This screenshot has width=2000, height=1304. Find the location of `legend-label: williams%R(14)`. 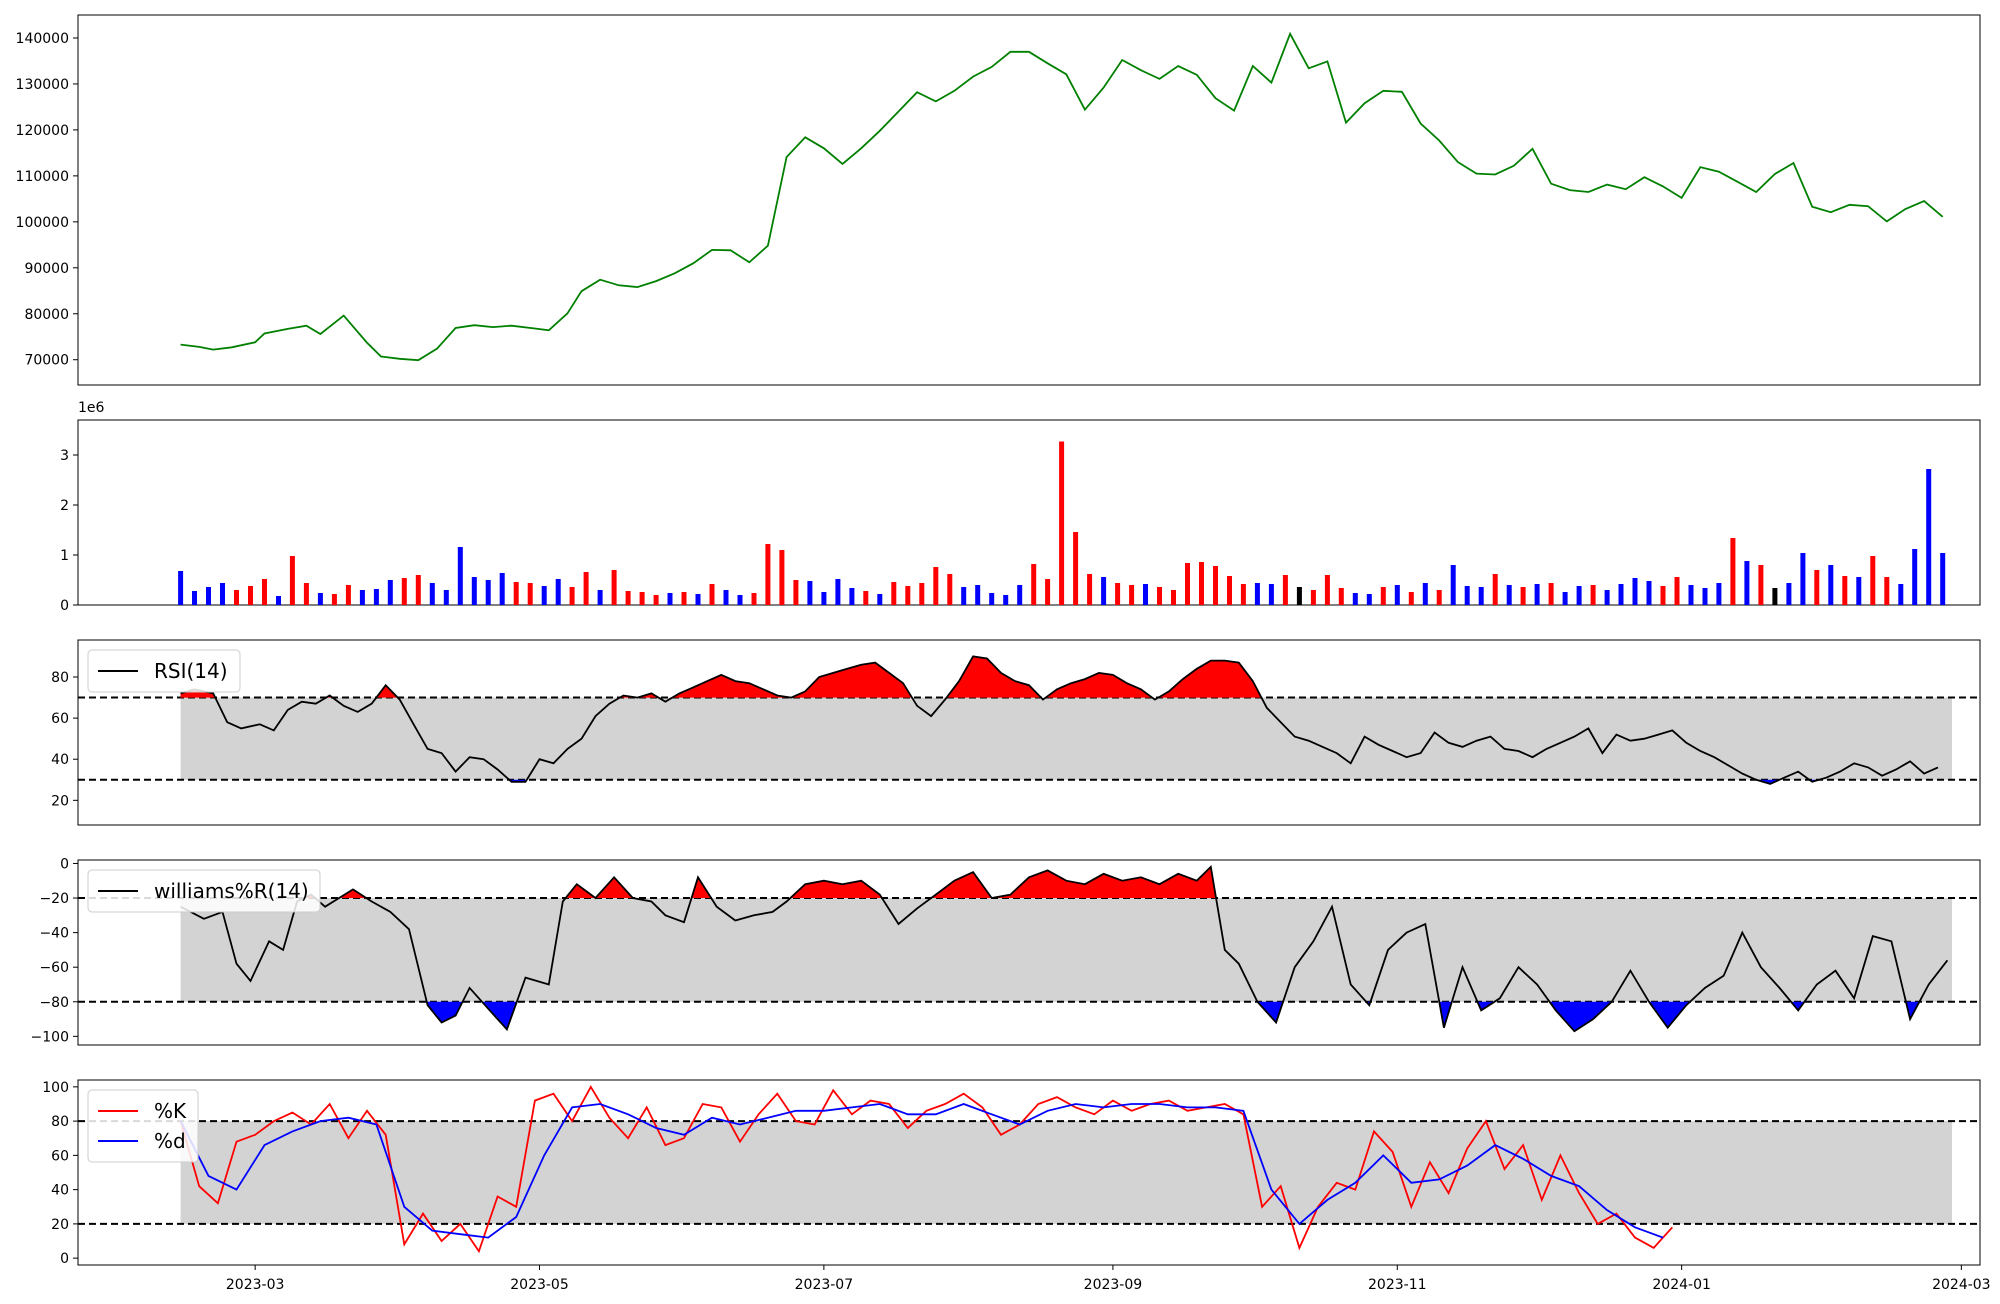

legend-label: williams%R(14) is located at coordinates (231, 891).